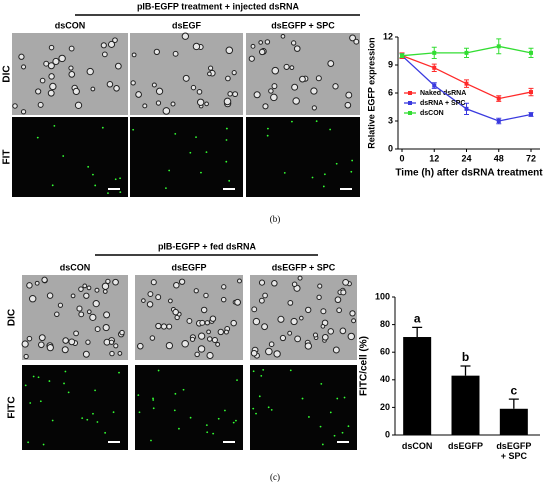 Image resolution: width=550 pixels, height=486 pixels. Describe the element at coordinates (385, 324) in the screenshot. I see `y-tick-label: 80` at that location.